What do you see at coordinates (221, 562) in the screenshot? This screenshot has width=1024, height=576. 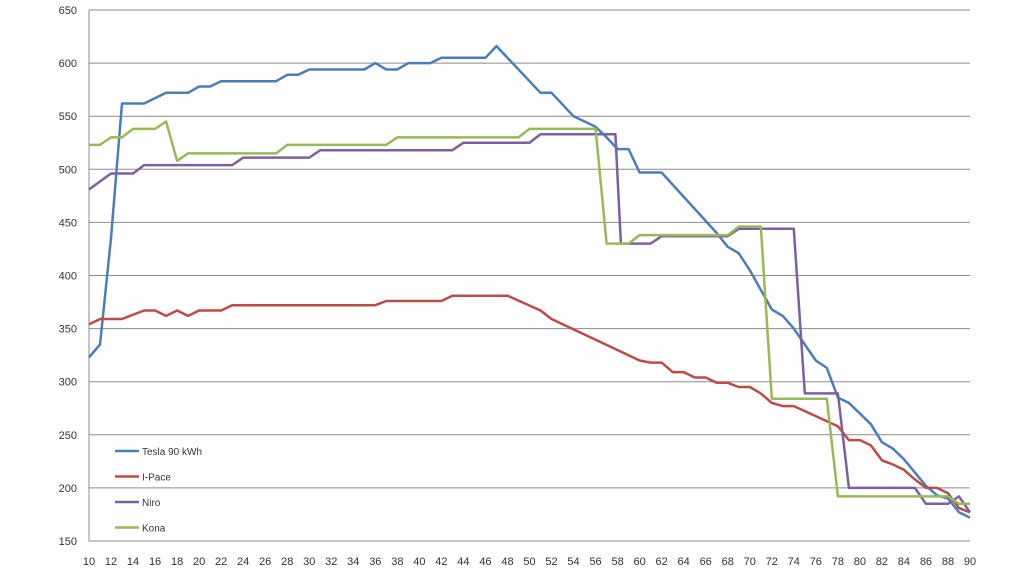 I see `x-tick-label: 22` at bounding box center [221, 562].